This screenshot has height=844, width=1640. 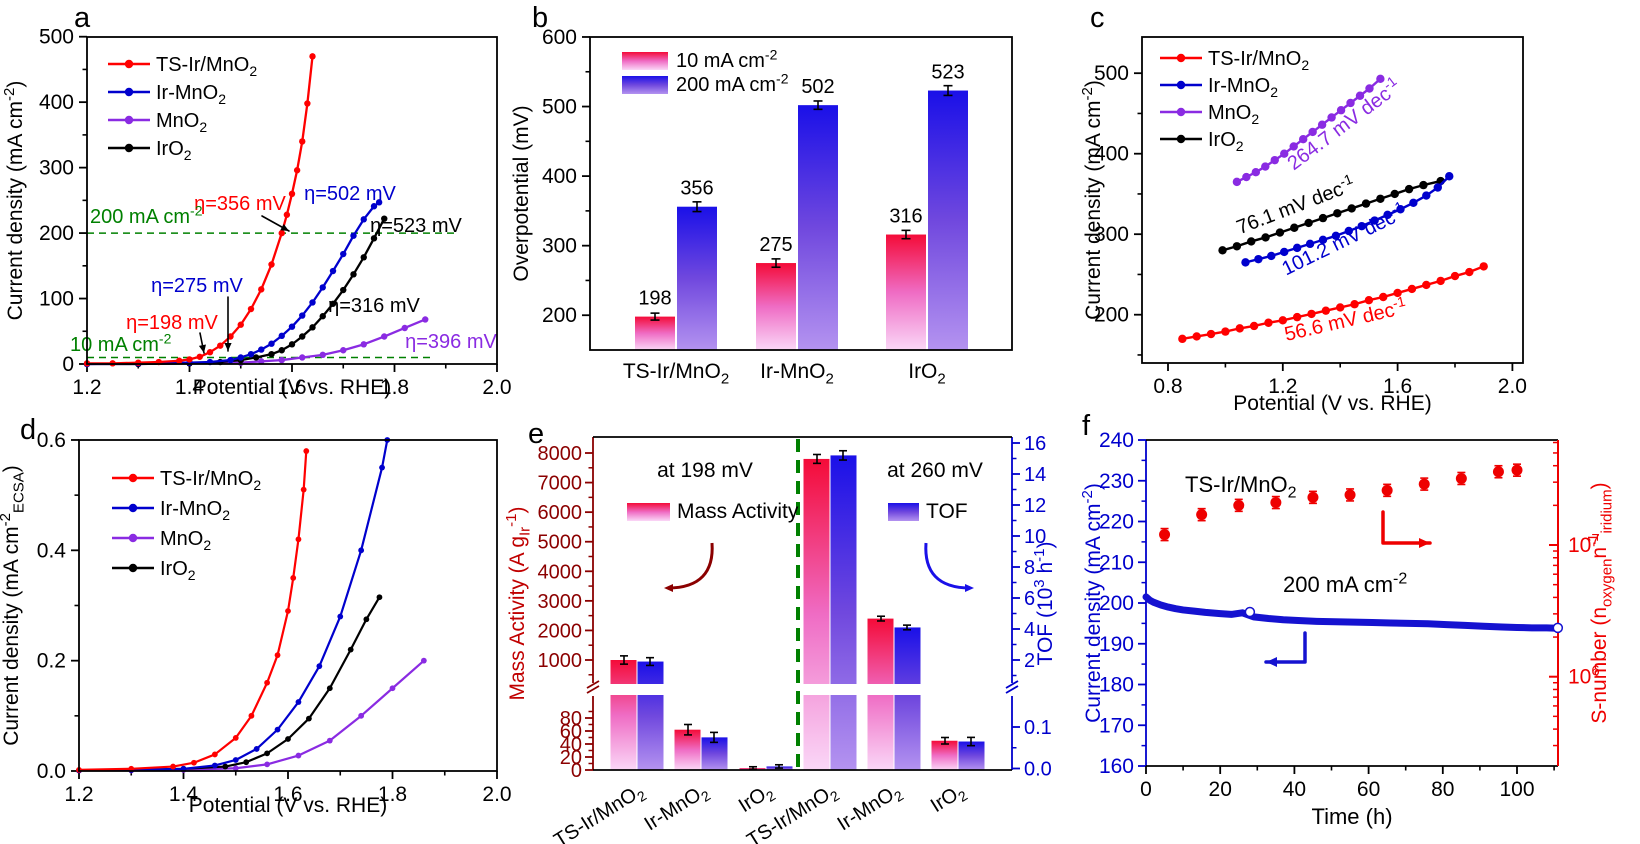 What do you see at coordinates (197, 286) in the screenshot?
I see `svg-text: η=275 mV` at bounding box center [197, 286].